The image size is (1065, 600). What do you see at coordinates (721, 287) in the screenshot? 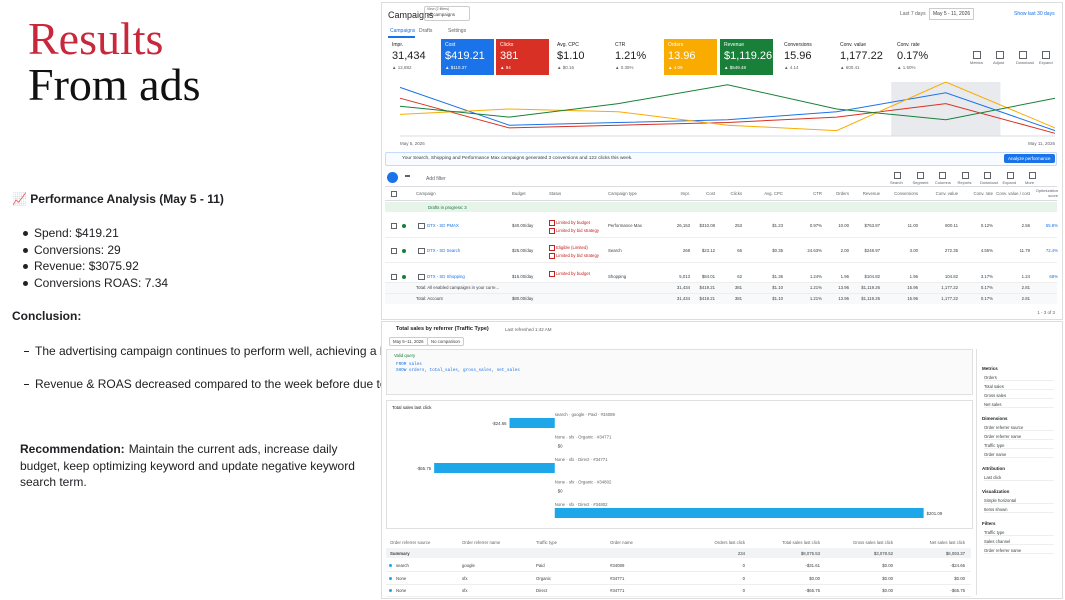
I see `total-row` at bounding box center [721, 287].